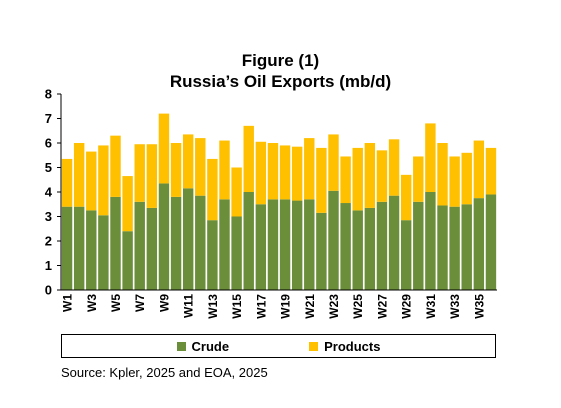 The width and height of the screenshot is (561, 408). Describe the element at coordinates (370, 248) in the screenshot. I see `bar-crude-w26` at that location.